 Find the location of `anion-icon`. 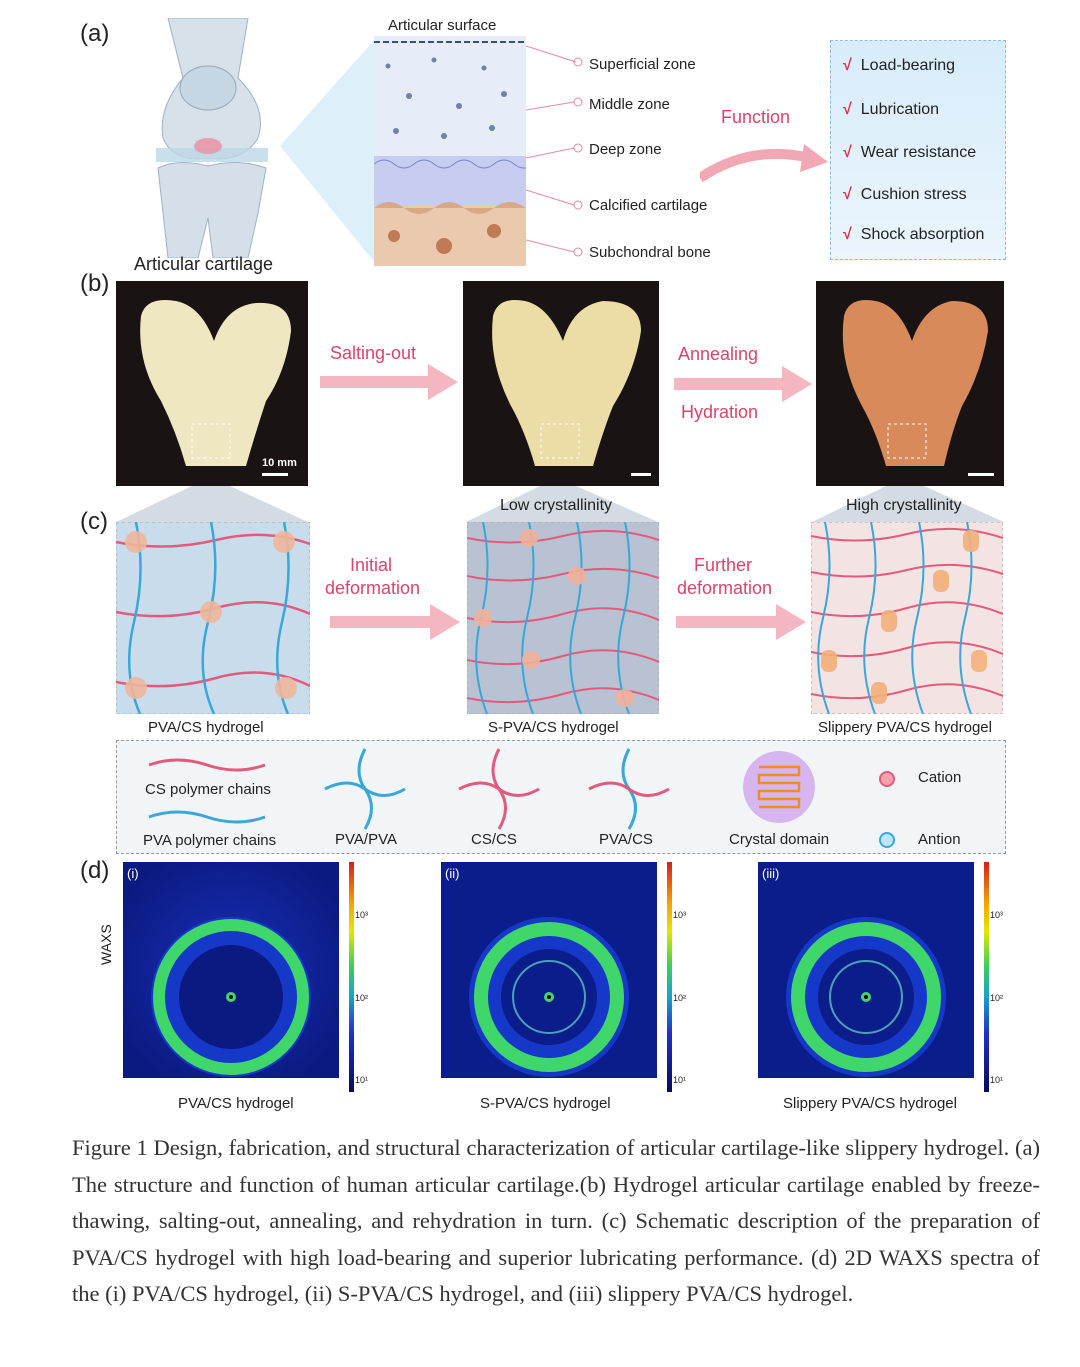

anion-icon is located at coordinates (887, 840).